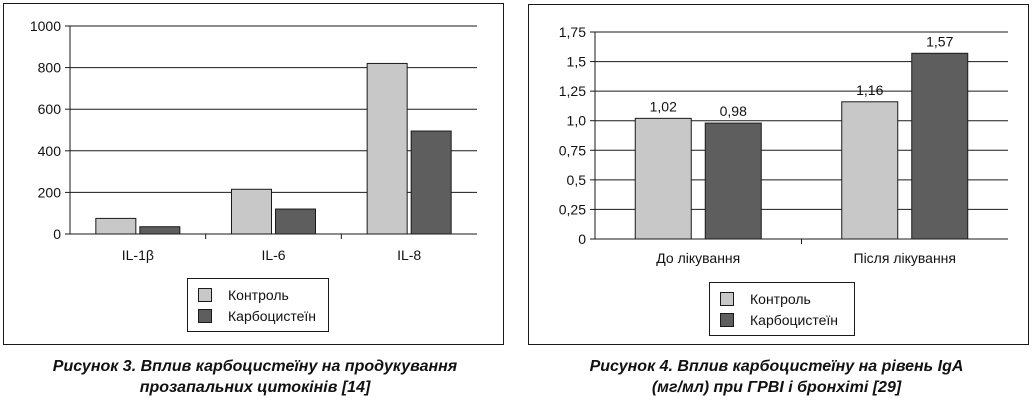 The image size is (1033, 406). I want to click on y-tick-label: 1000, so click(45, 26).